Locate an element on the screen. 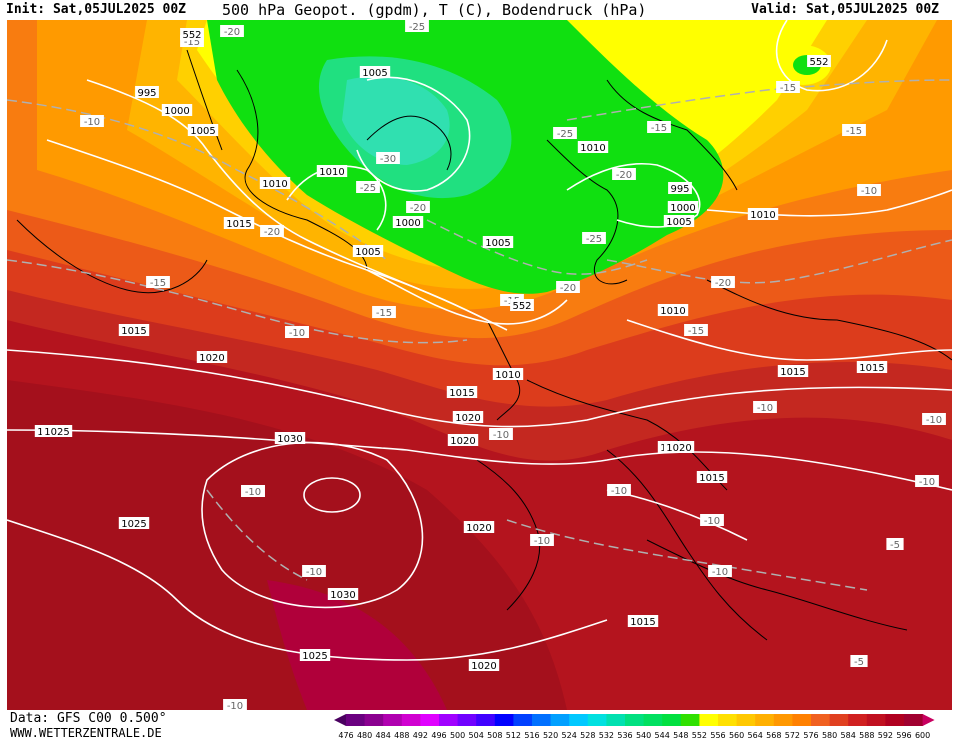 This screenshot has height=741, width=959. colorbar-tick-label: 580 is located at coordinates (829, 735).